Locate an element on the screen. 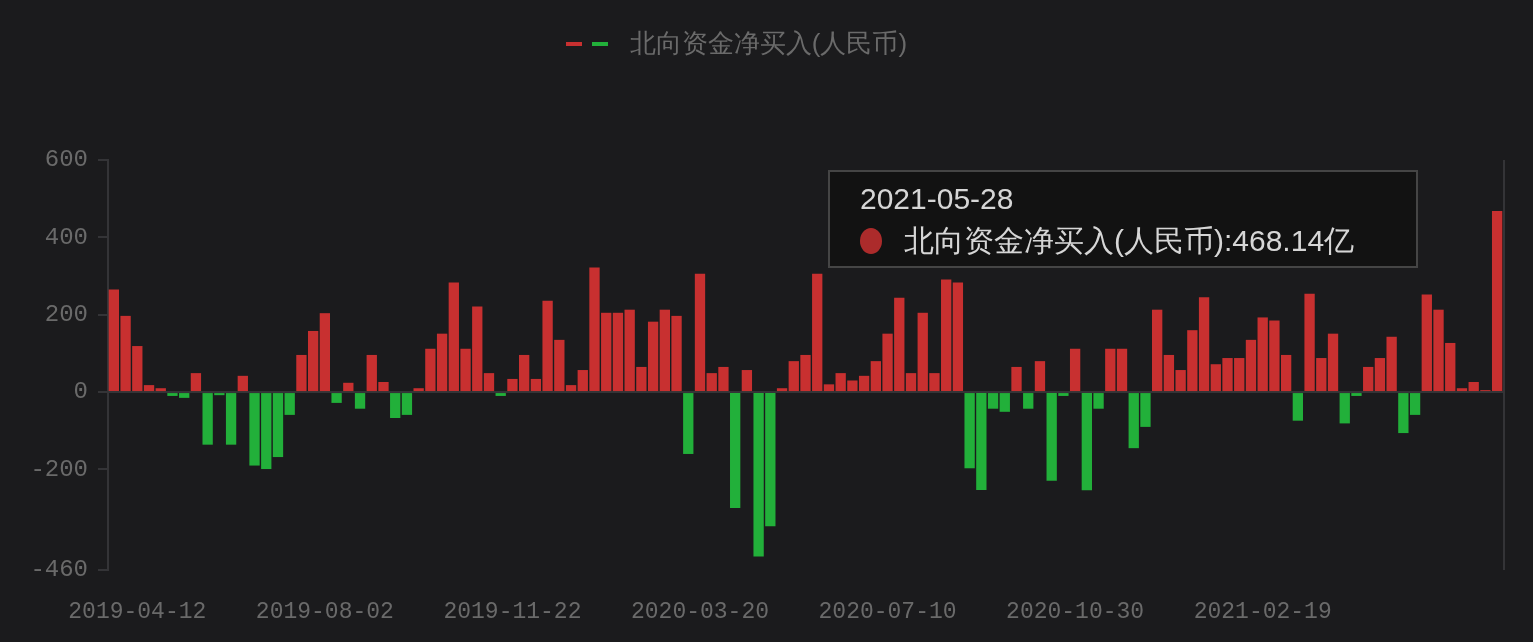 The height and width of the screenshot is (642, 1533). x-tick-label: 2020-03-20 is located at coordinates (700, 611).